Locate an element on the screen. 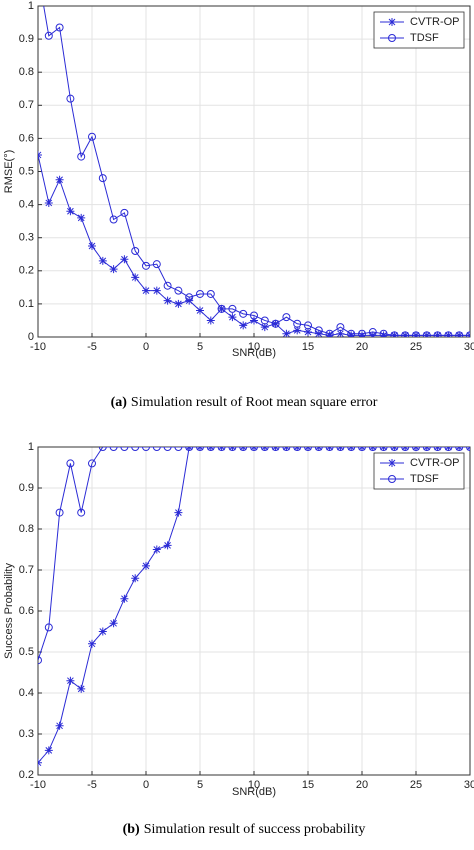 This screenshot has height=850, width=474. caption-label: (b) is located at coordinates (131, 829).